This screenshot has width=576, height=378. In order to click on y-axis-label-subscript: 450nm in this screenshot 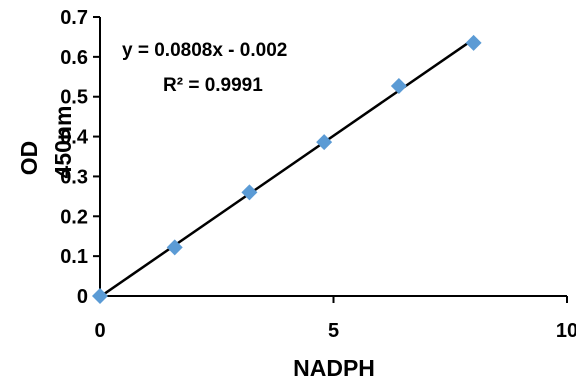, I will do `click(63, 142)`.